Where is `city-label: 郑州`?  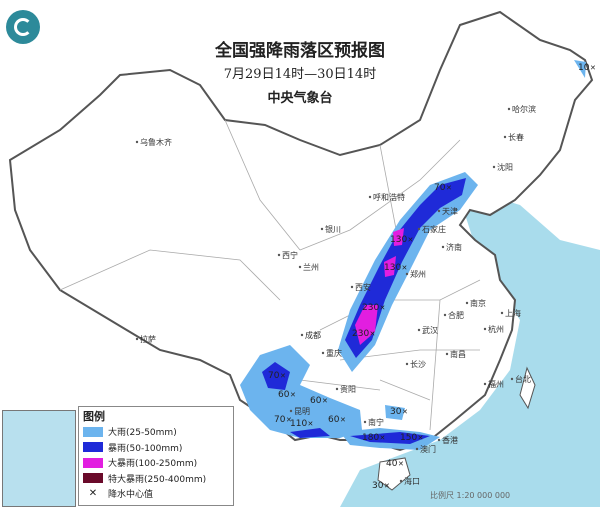
city-label: 郑州 is located at coordinates (418, 274).